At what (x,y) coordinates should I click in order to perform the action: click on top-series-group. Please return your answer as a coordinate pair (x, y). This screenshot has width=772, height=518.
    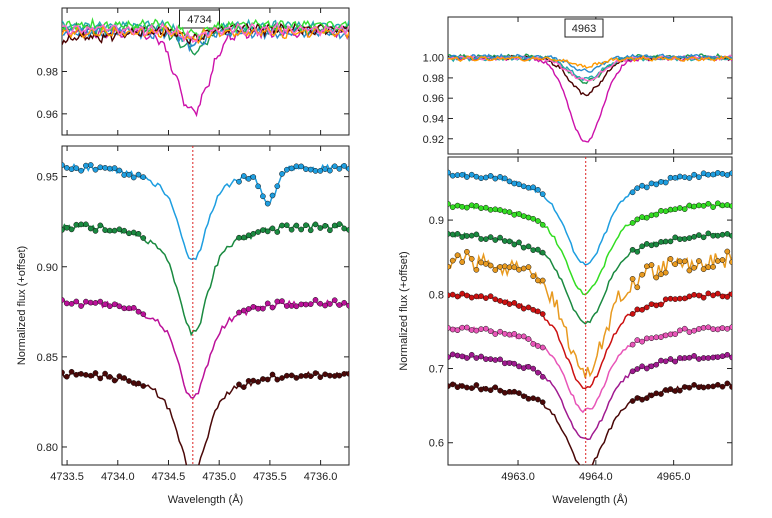
    Looking at the image, I should click on (205, 67).